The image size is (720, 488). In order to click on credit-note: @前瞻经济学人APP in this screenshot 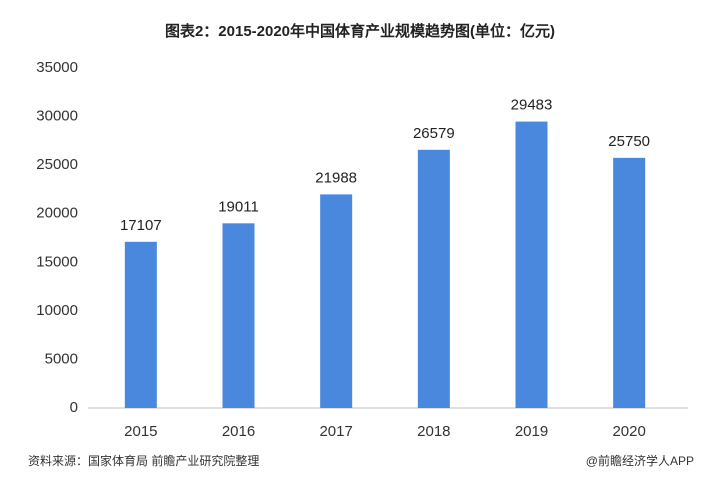, I will do `click(640, 460)`.